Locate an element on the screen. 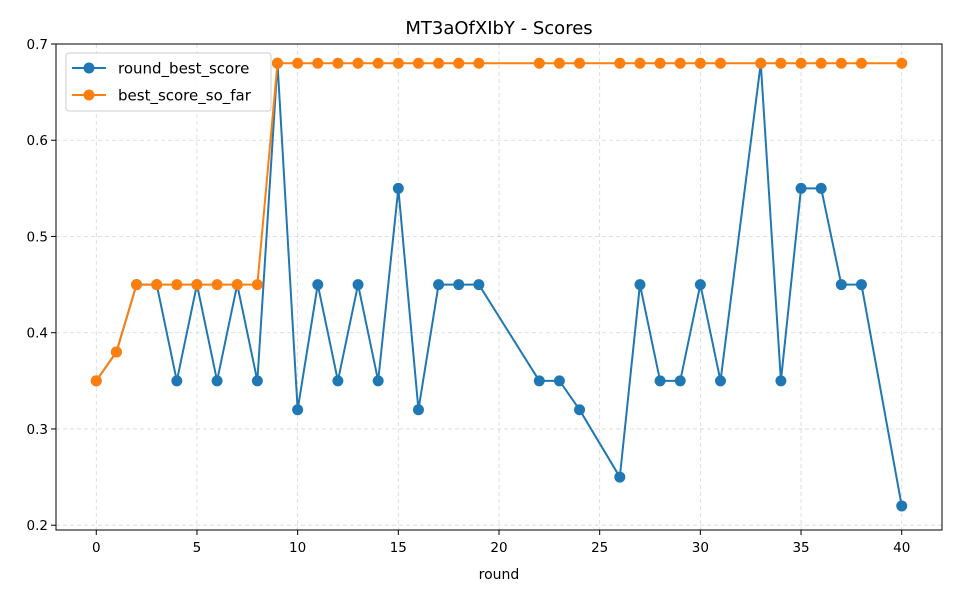 The width and height of the screenshot is (960, 604). x-tick-label-2: 10 is located at coordinates (297, 548).